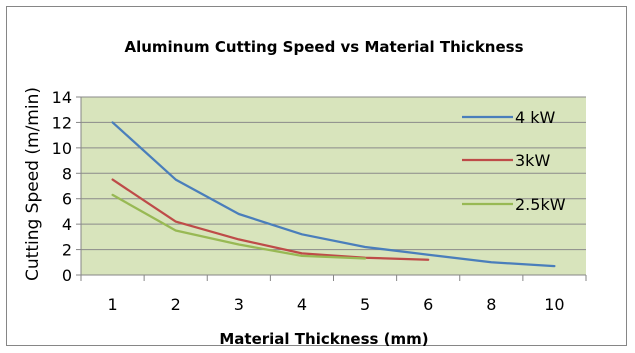 This screenshot has height=353, width=635. I want to click on y-axis-ticks: 0 2 4 6 8 10 12 14, so click(66, 186).